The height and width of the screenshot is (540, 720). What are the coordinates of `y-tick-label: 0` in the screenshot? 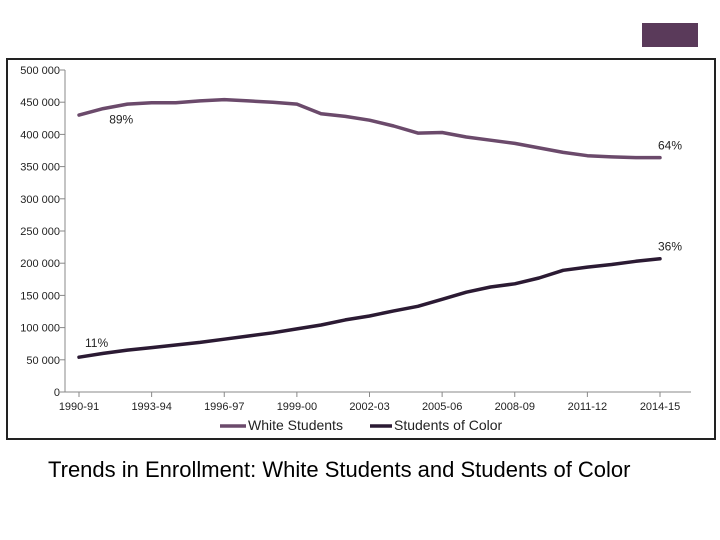 It's located at (57, 393).